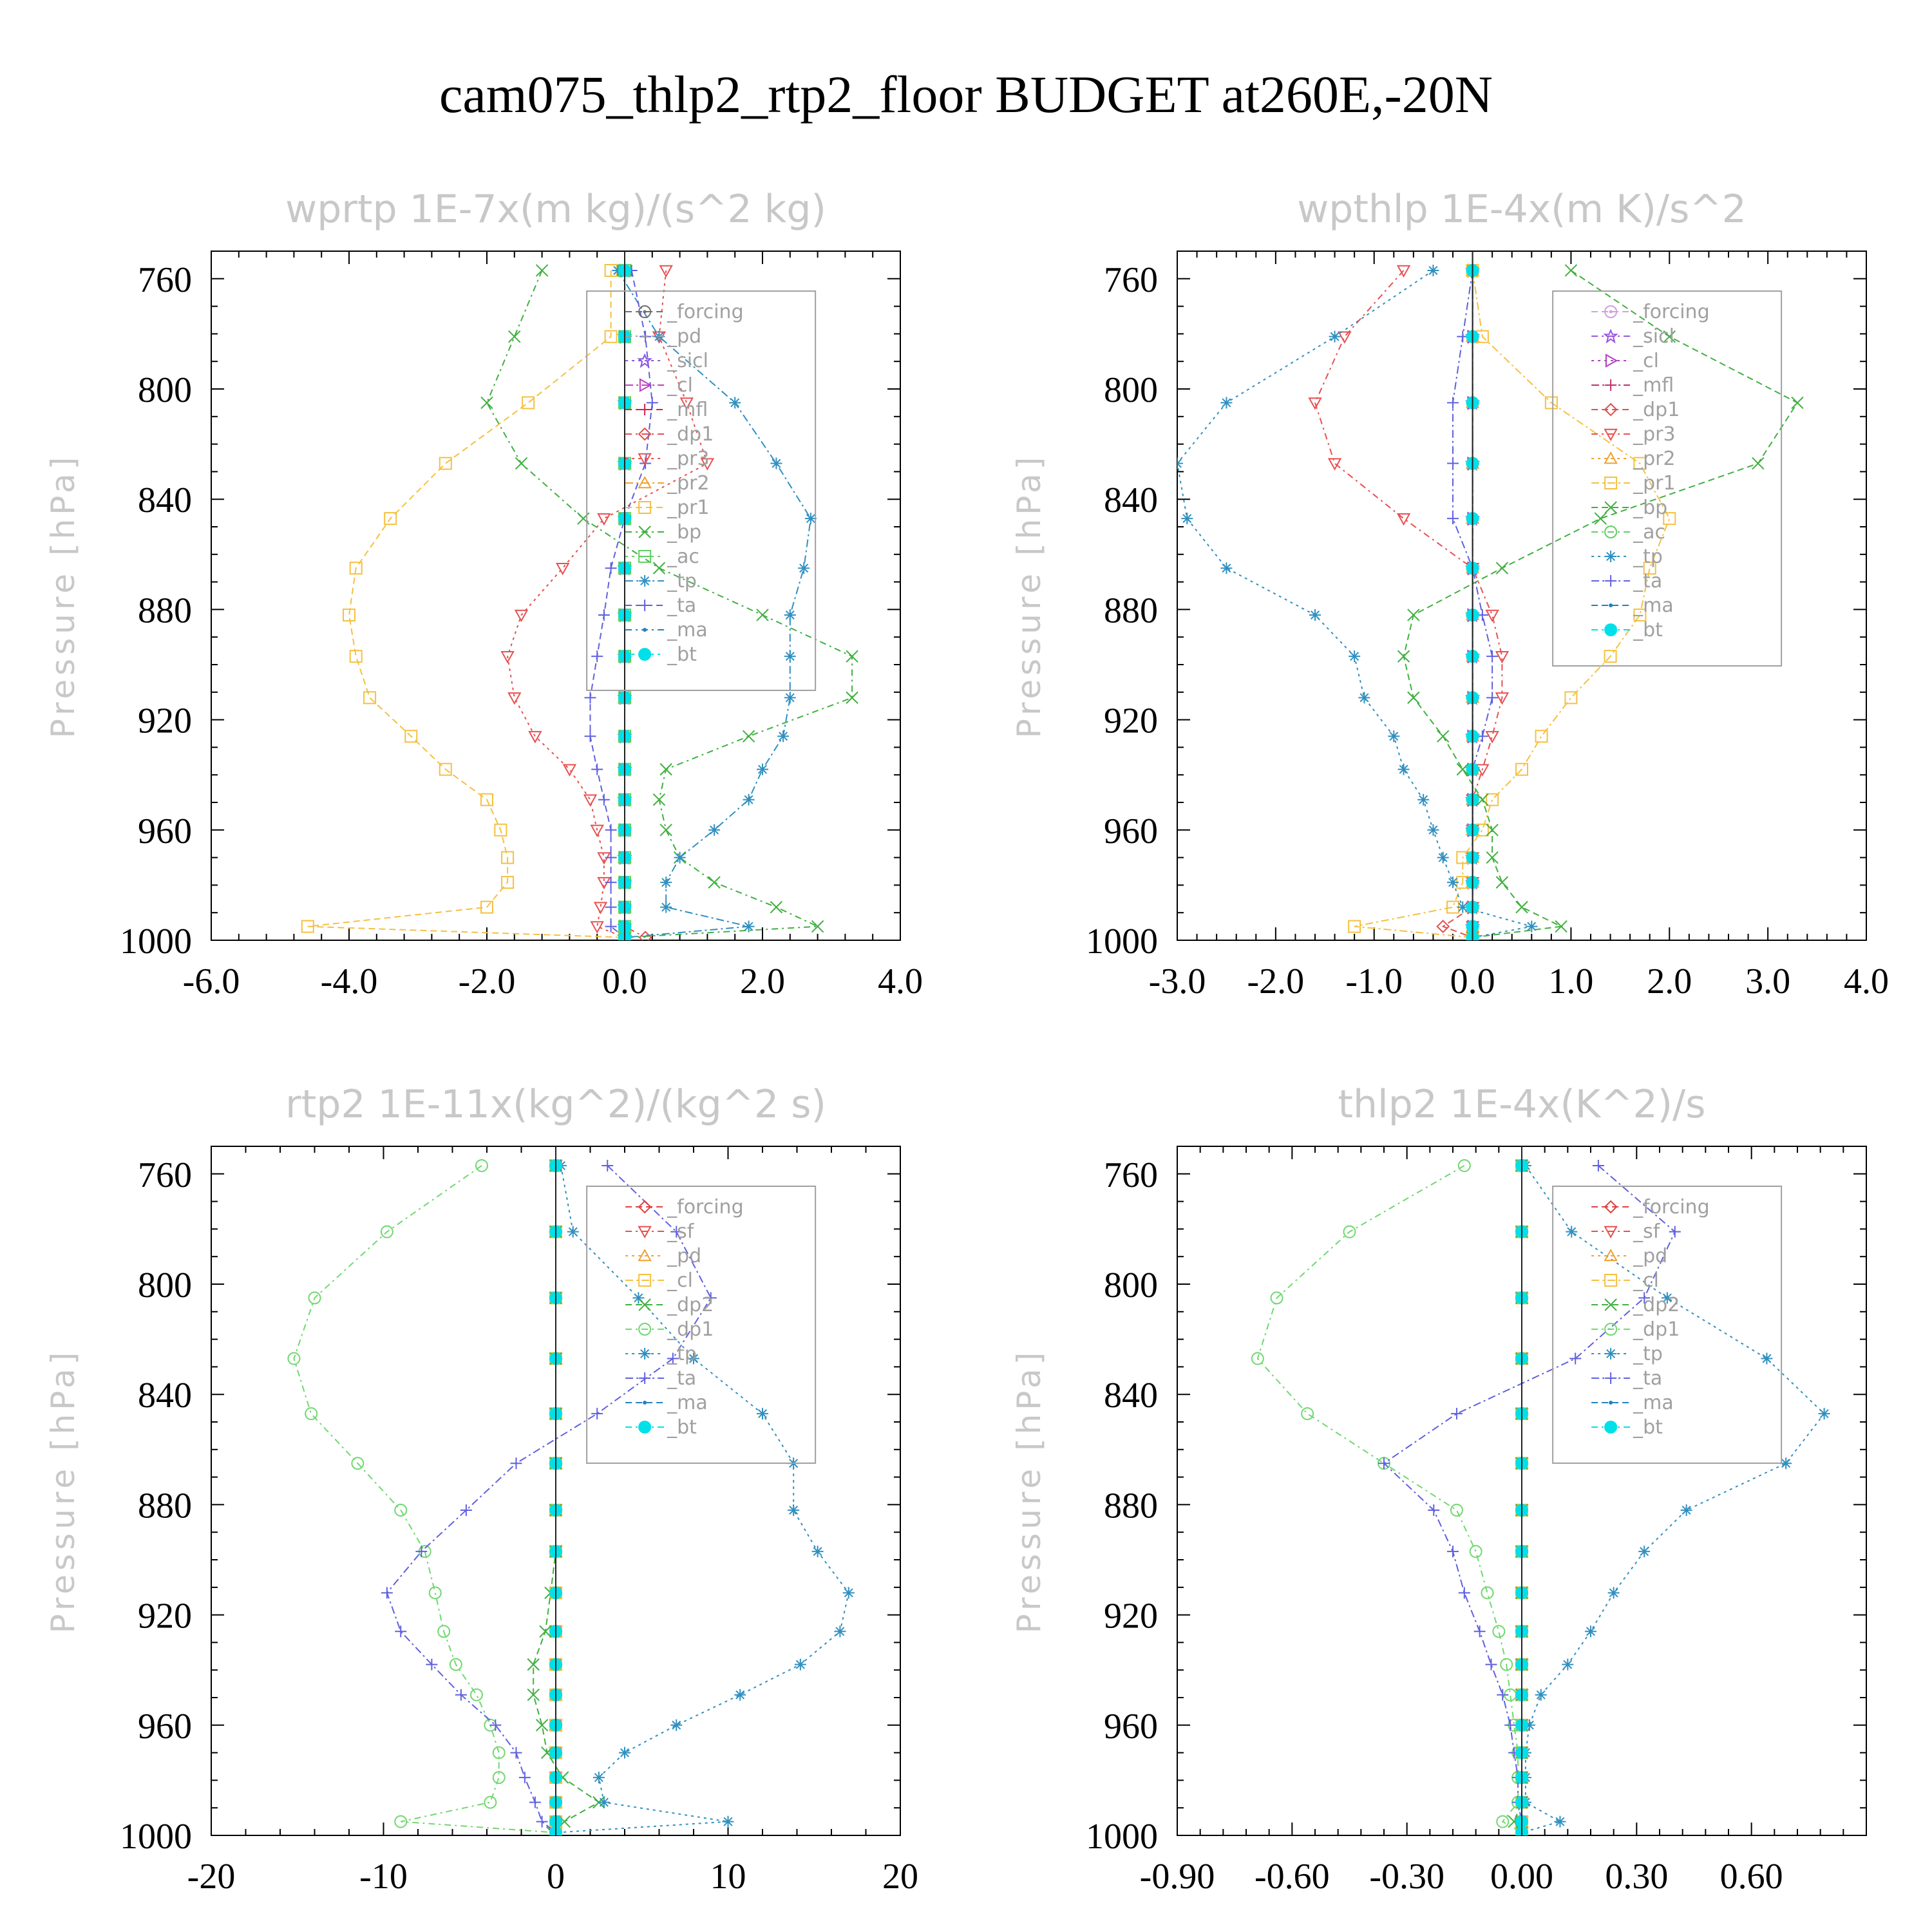  Describe the element at coordinates (1409, 603) in the screenshot. I see `series-pr3` at that location.